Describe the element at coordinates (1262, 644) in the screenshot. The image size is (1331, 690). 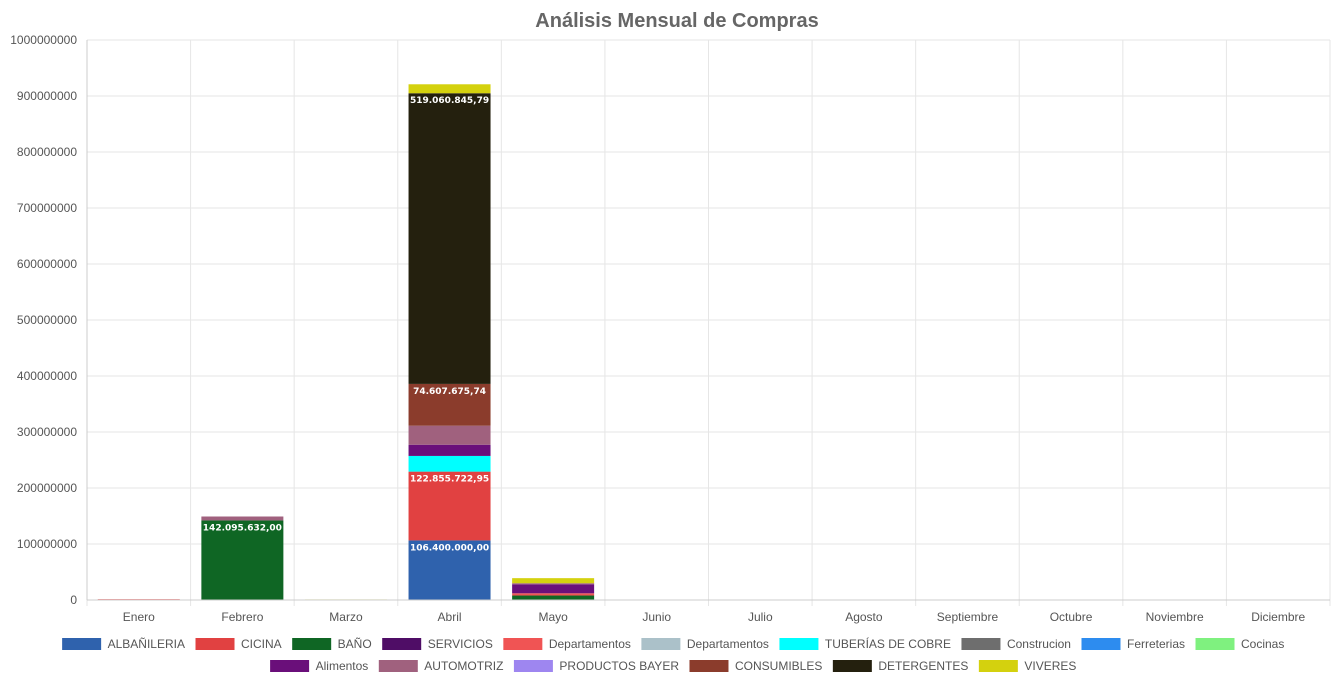
I see `legend-label: Cocinas` at that location.